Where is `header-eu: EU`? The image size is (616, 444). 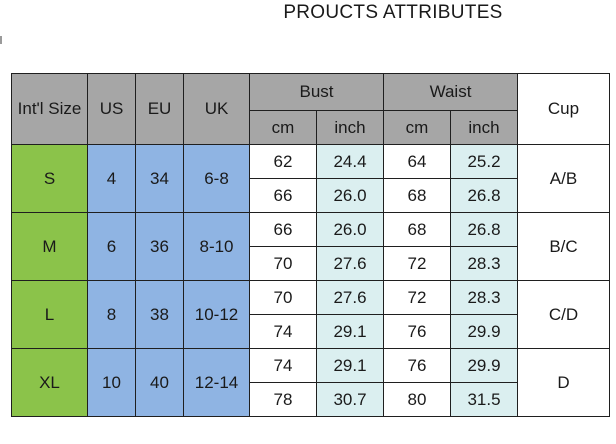 header-eu: EU is located at coordinates (159, 109).